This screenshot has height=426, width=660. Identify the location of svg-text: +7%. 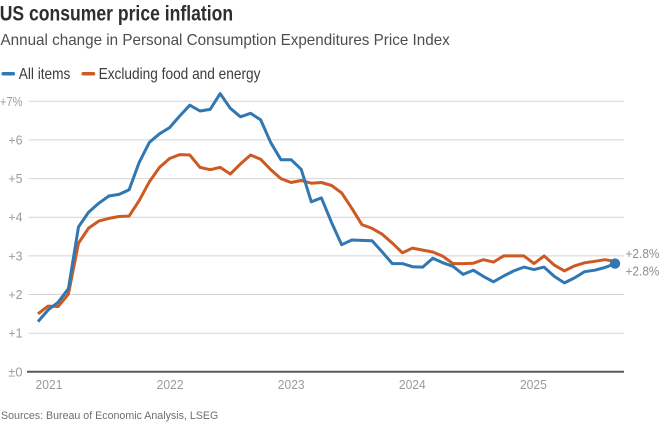
(11, 101).